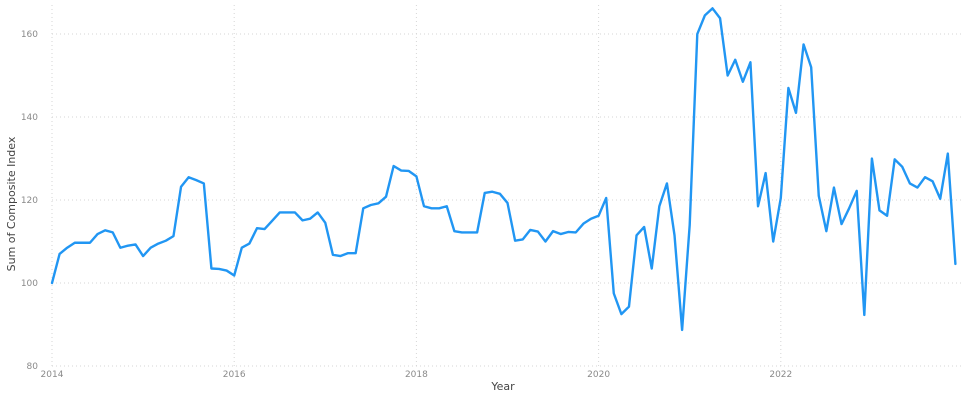 The width and height of the screenshot is (974, 406). What do you see at coordinates (29, 118) in the screenshot?
I see `y-tick-label: 140` at bounding box center [29, 118].